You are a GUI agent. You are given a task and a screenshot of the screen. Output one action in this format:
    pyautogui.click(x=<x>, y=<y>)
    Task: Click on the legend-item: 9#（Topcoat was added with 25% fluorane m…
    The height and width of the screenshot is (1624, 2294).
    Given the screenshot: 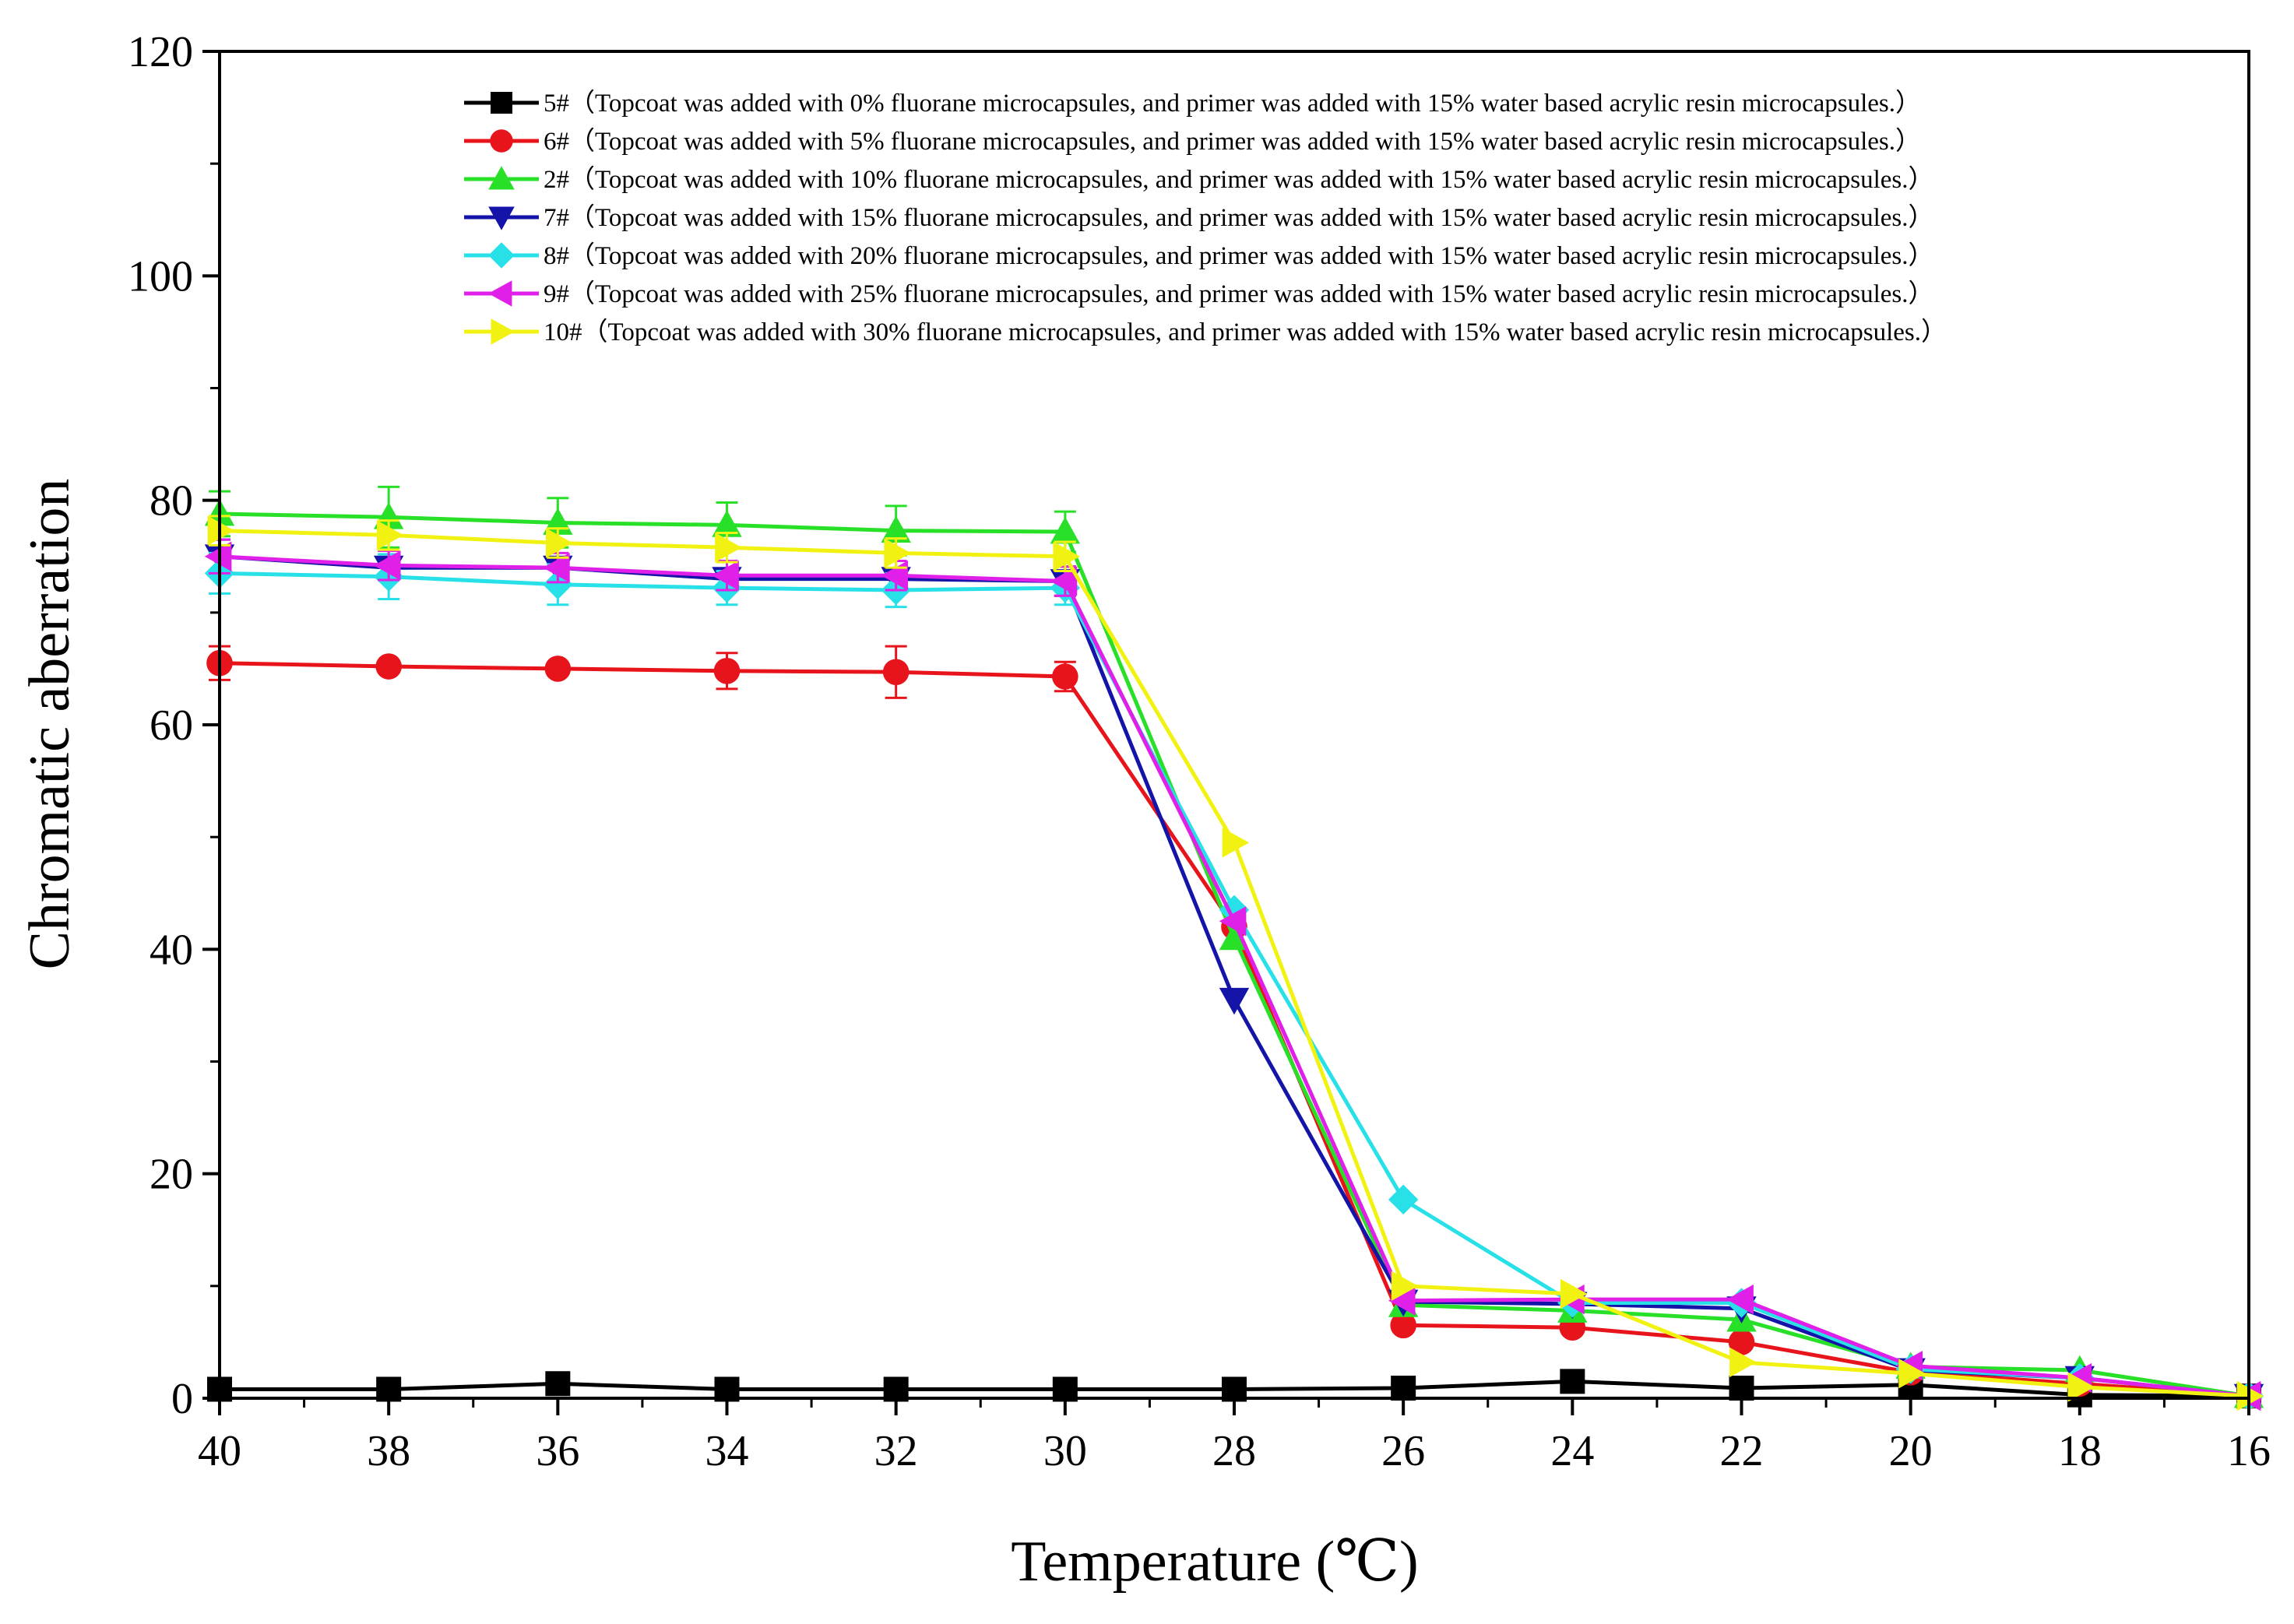 What is the action you would take?
    pyautogui.click(x=1199, y=294)
    